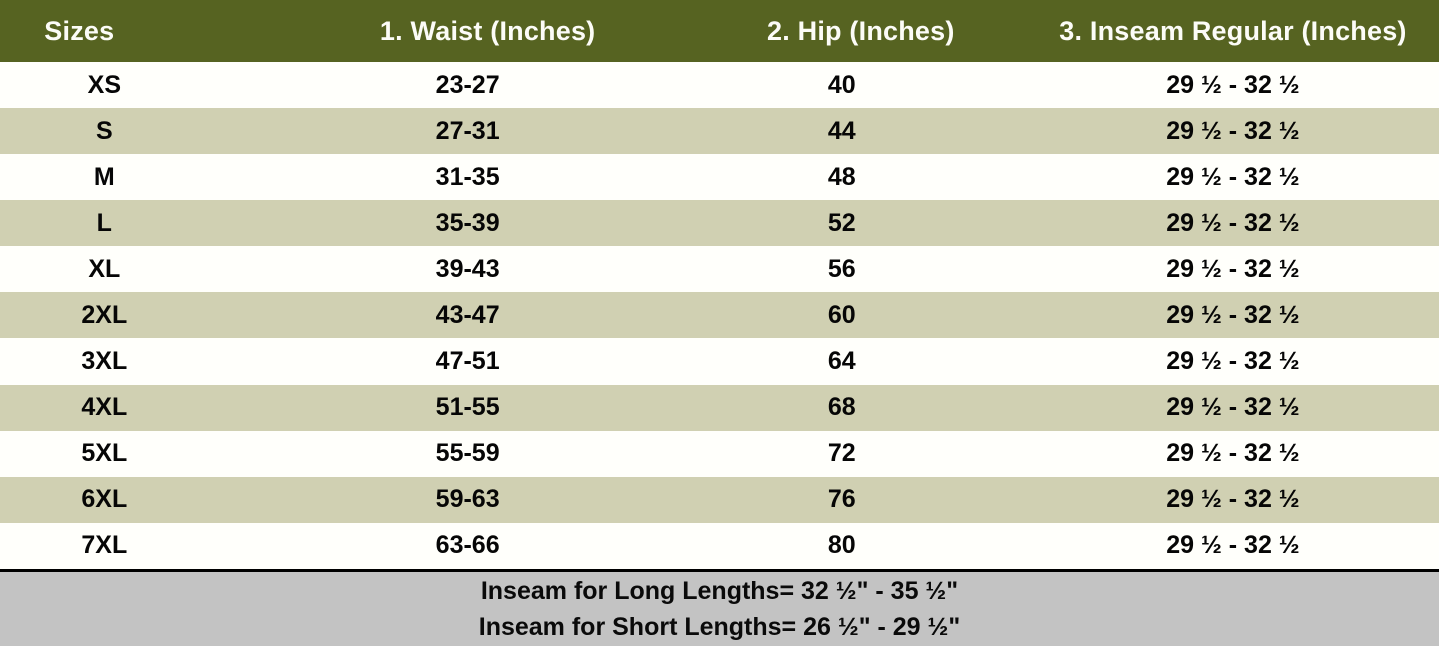 The height and width of the screenshot is (646, 1439). Describe the element at coordinates (841, 222) in the screenshot. I see `hip-cell: 52` at that location.